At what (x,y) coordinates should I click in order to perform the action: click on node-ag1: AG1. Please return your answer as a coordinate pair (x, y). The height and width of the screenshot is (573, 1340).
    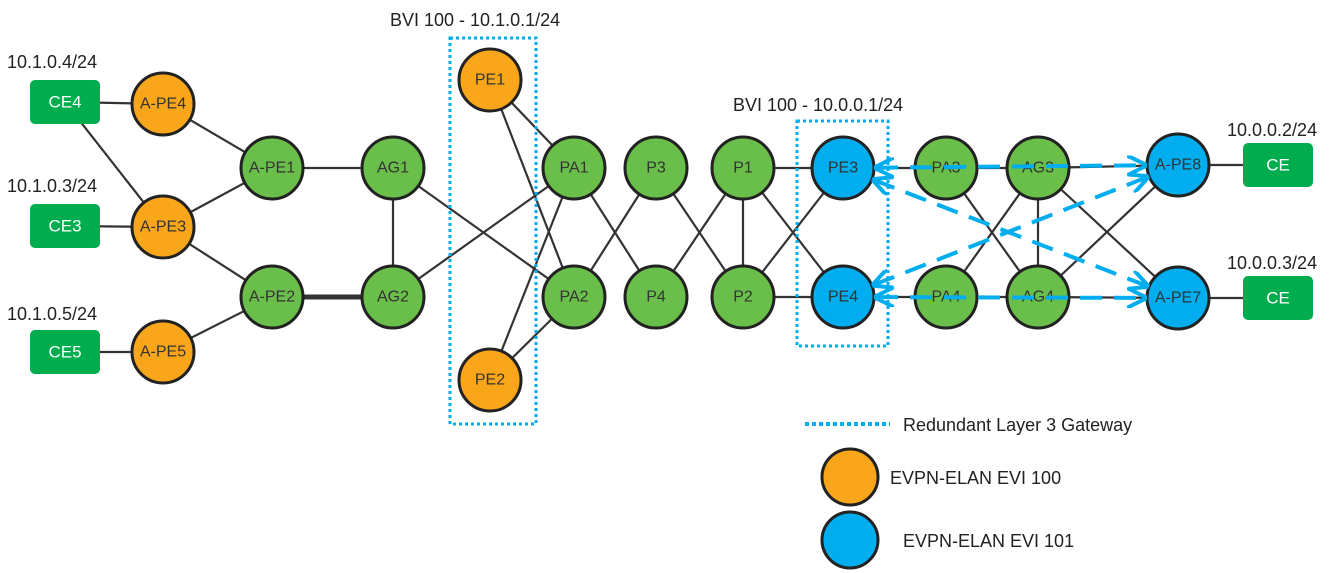
    Looking at the image, I should click on (393, 168).